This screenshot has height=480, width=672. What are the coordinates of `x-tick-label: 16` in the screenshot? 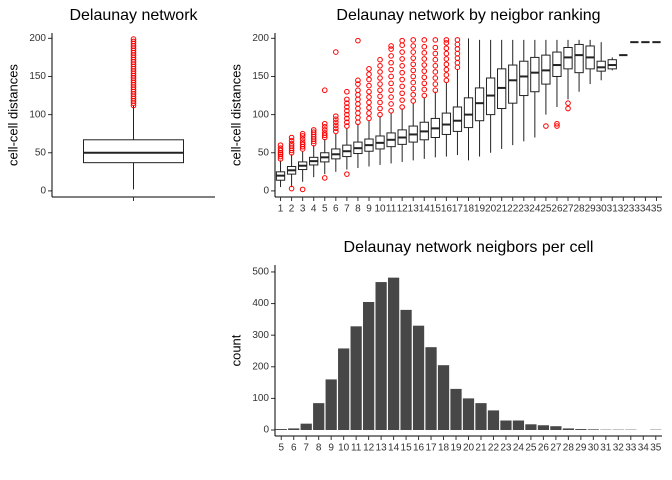 It's located at (447, 209).